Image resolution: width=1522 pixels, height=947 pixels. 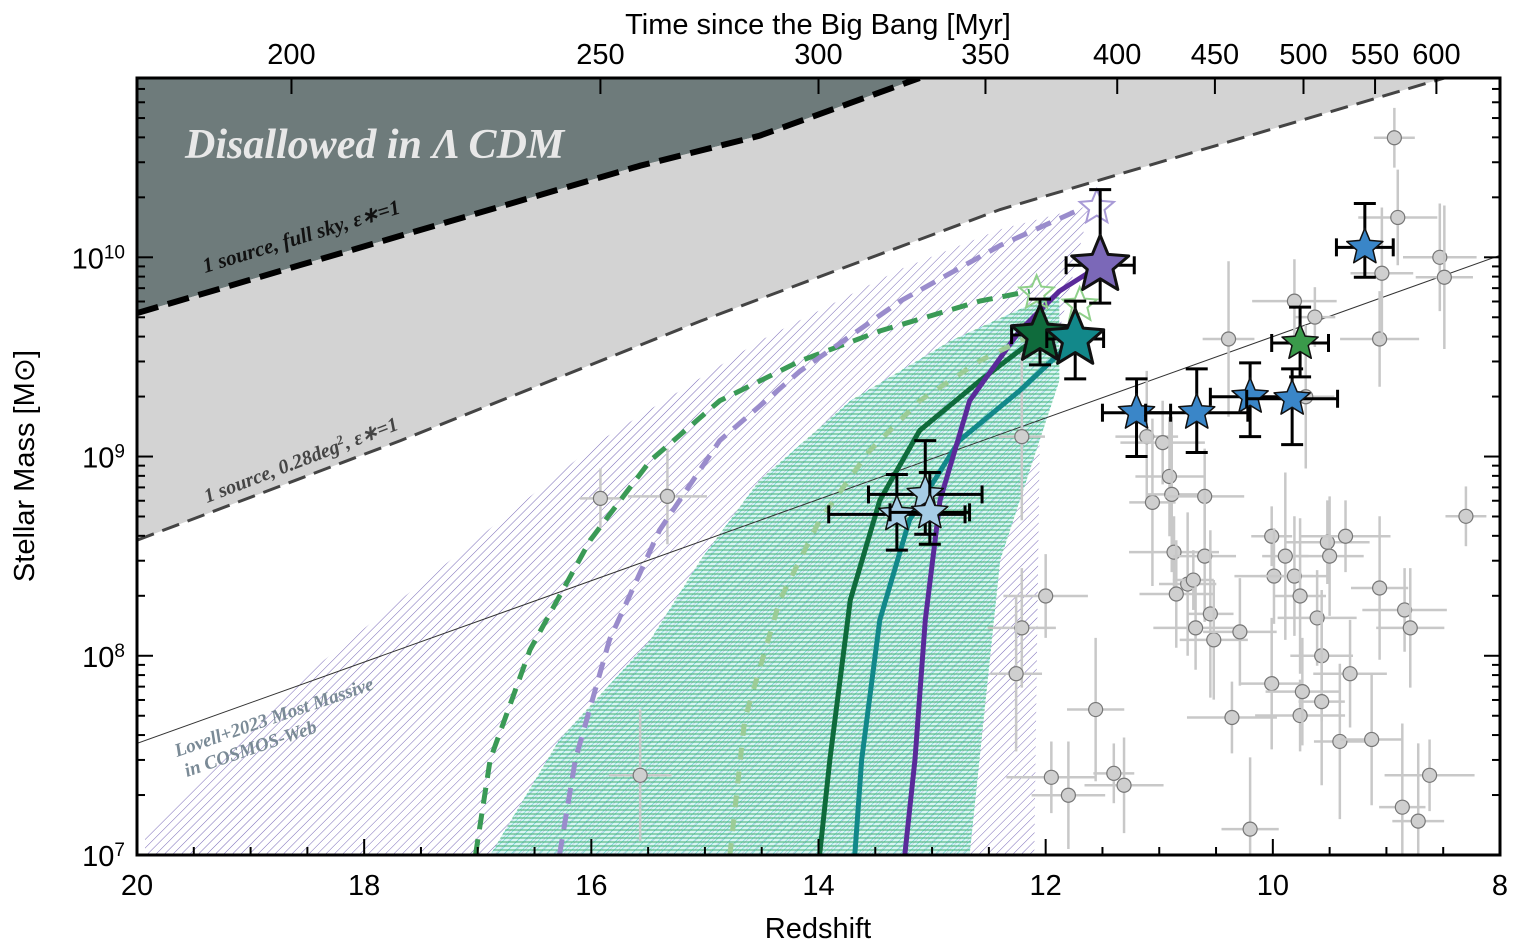 What do you see at coordinates (964, 596) in the screenshot?
I see `curve-teal-solid` at bounding box center [964, 596].